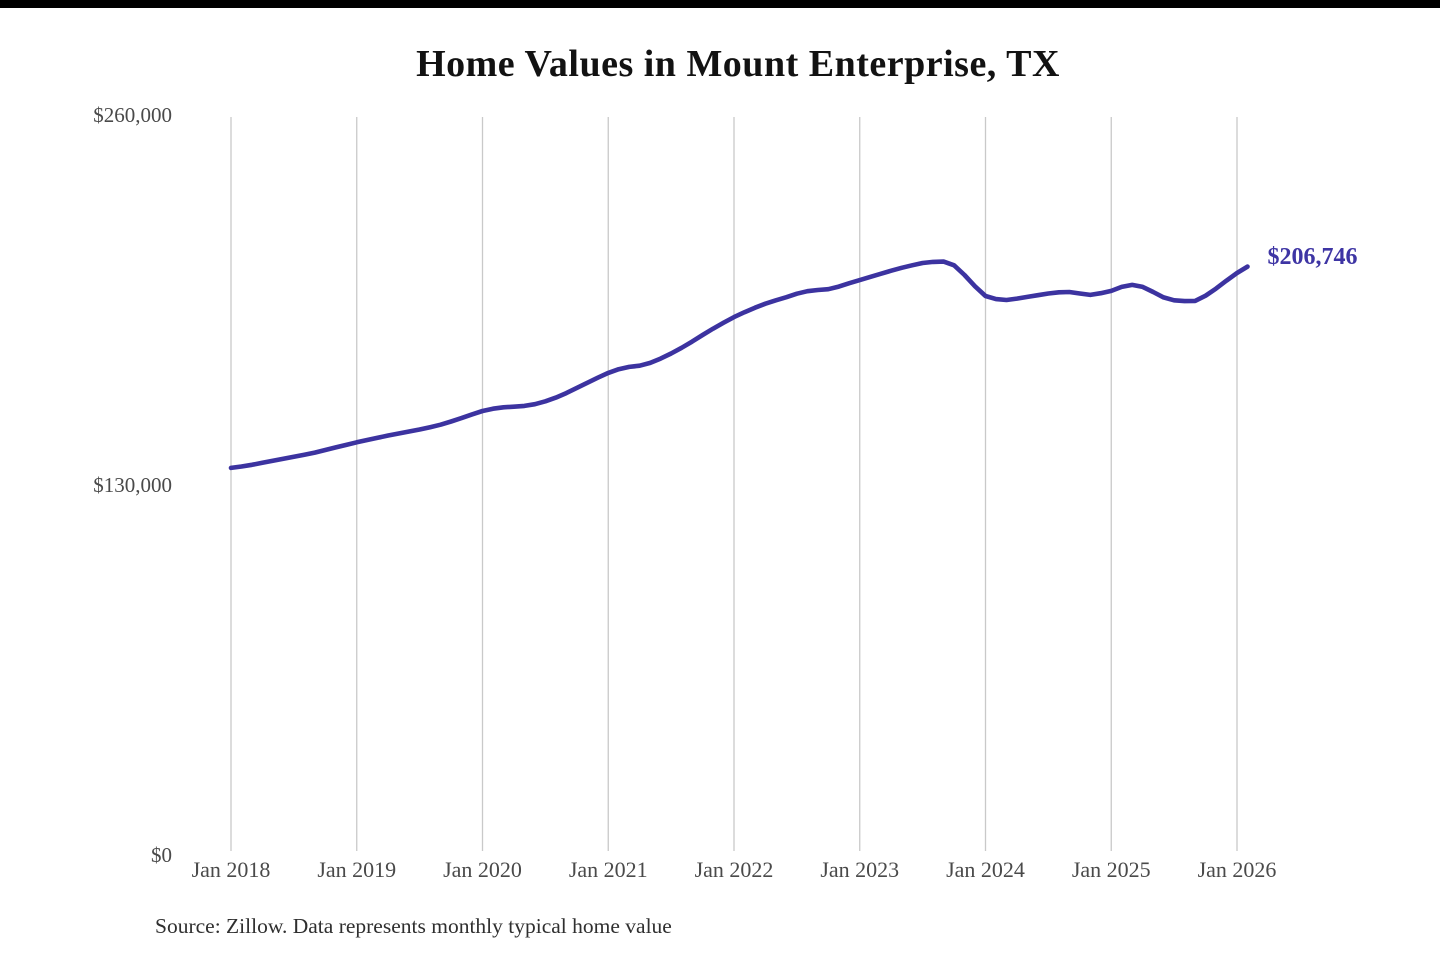 This screenshot has height=960, width=1440. Describe the element at coordinates (1111, 869) in the screenshot. I see `x-axis-label: Jan 2025` at that location.